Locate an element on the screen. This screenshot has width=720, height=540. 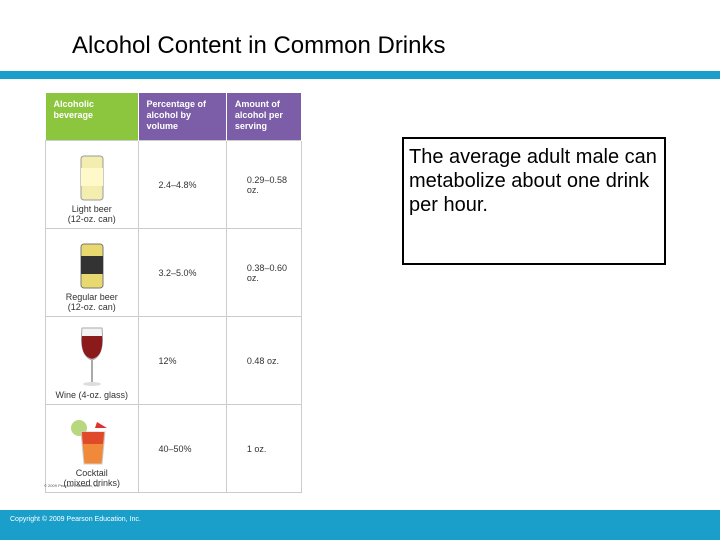
beverage-cell: Cocktail (mixed drinks) is located at coordinates (92, 448).